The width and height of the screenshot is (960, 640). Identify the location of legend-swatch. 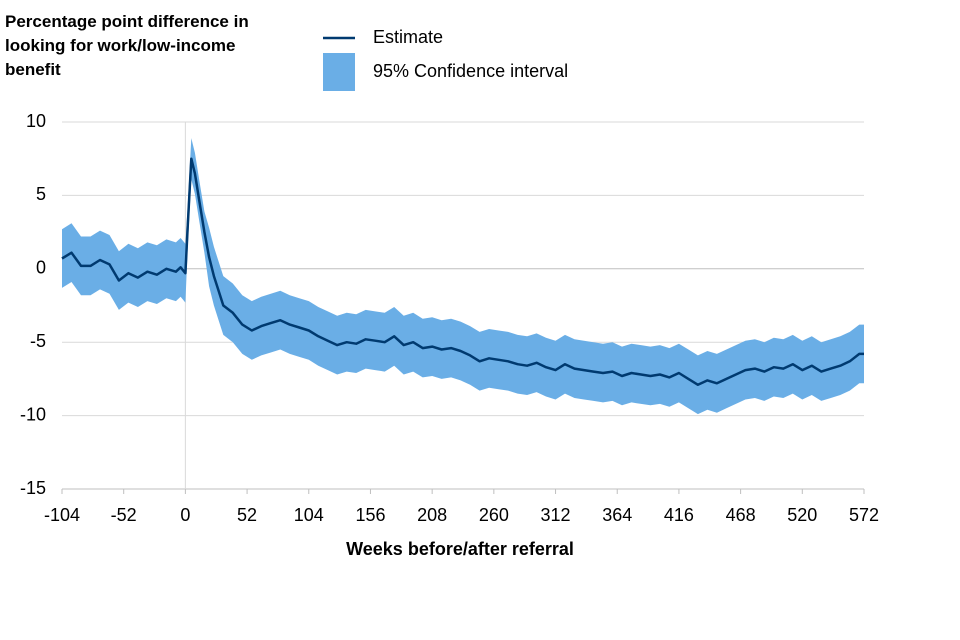
(339, 72).